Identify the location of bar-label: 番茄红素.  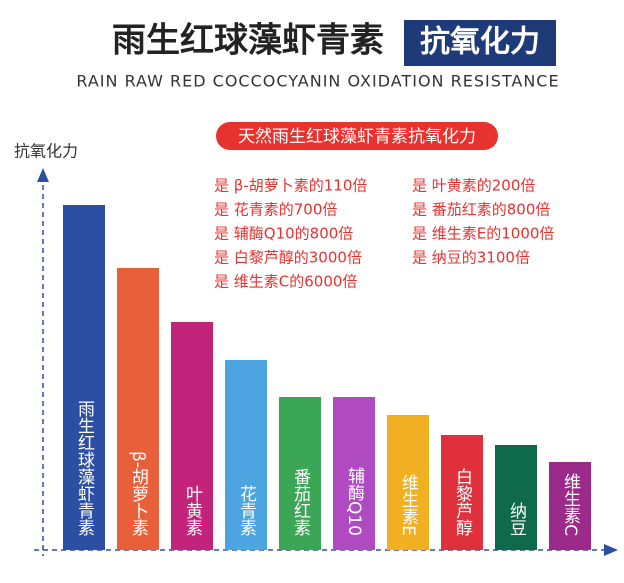
(300, 502).